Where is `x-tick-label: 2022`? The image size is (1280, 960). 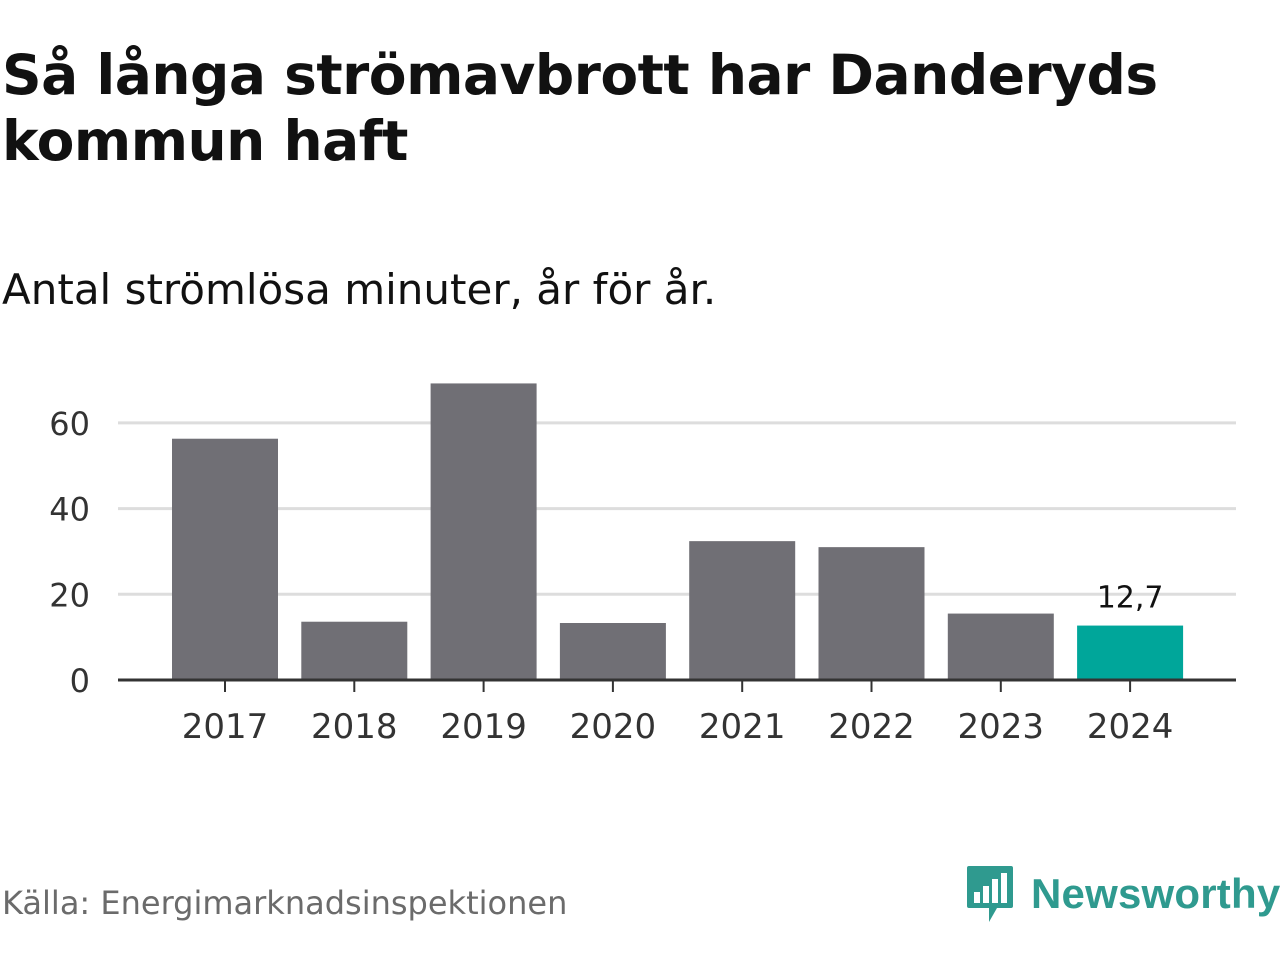 x-tick-label: 2022 is located at coordinates (871, 727).